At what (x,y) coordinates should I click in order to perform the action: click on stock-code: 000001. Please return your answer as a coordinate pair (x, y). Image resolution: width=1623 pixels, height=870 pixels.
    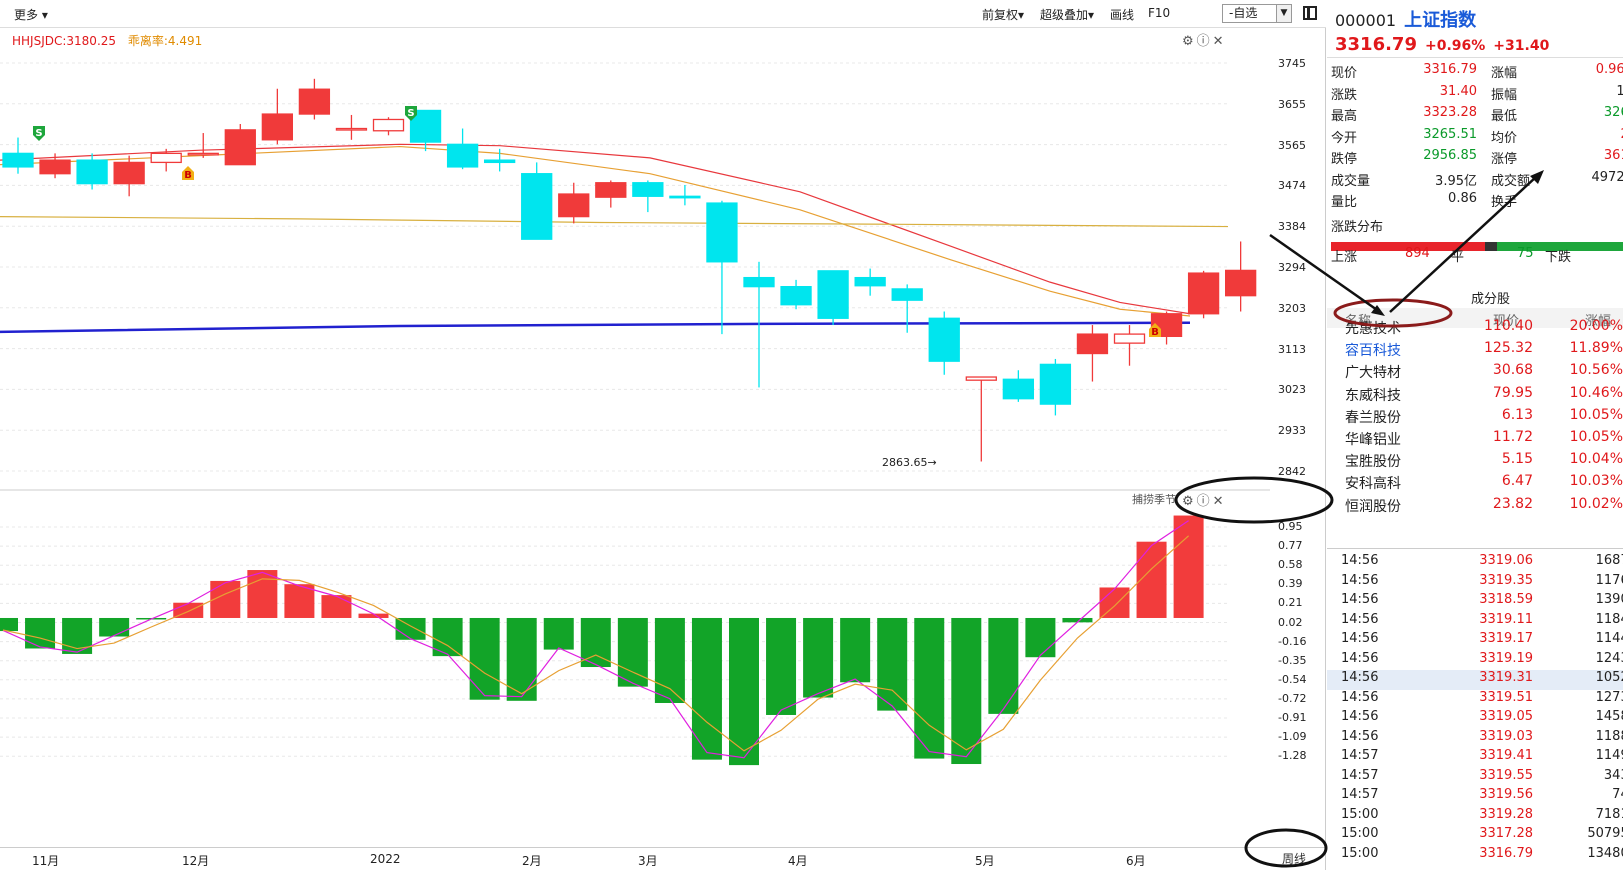
    Looking at the image, I should click on (1366, 20).